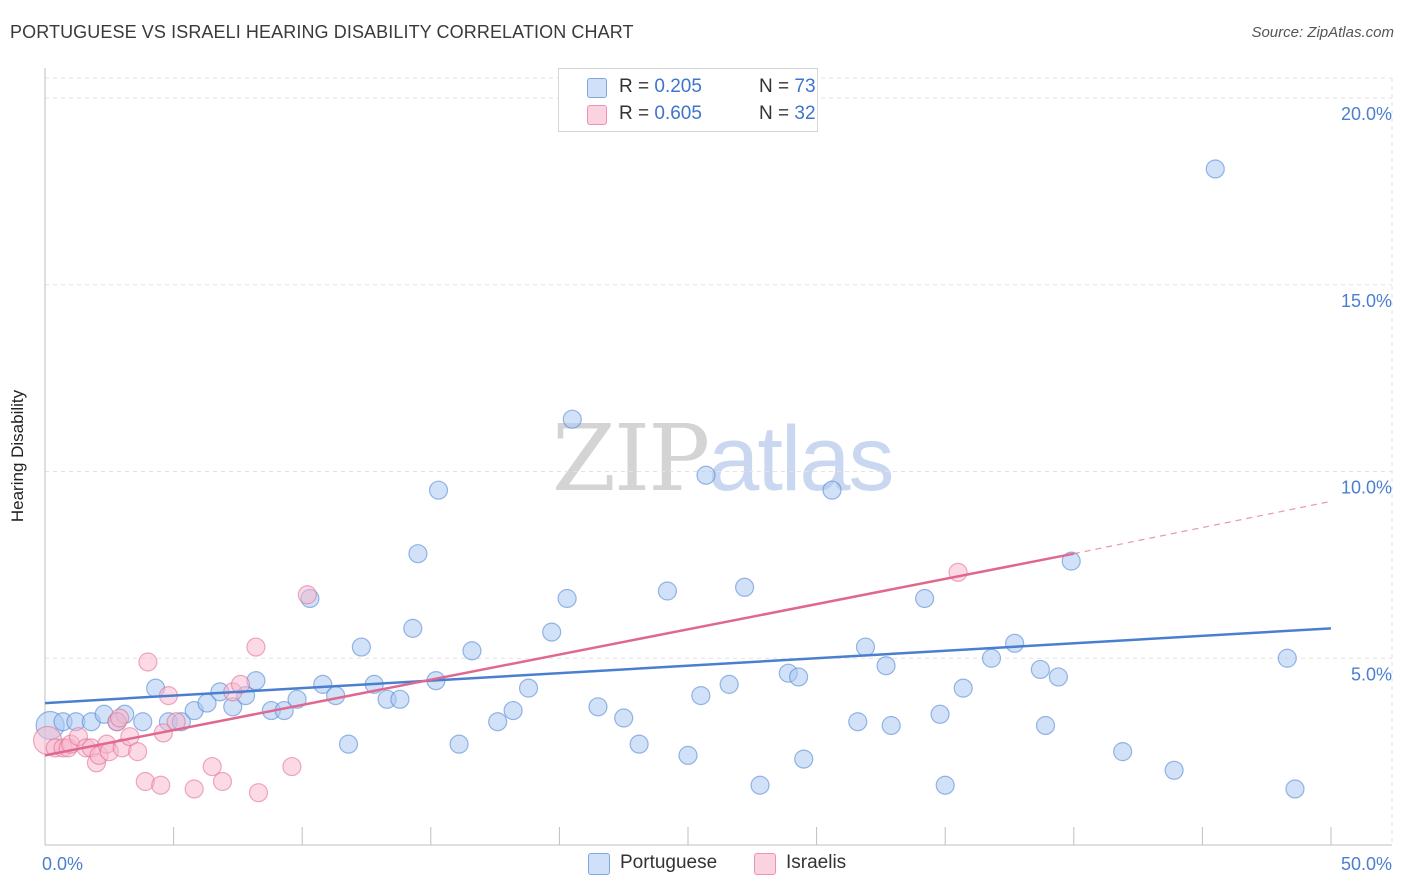 This screenshot has height=892, width=1406. Describe the element at coordinates (1366, 864) in the screenshot. I see `x-tick-label: 50.0%` at that location.